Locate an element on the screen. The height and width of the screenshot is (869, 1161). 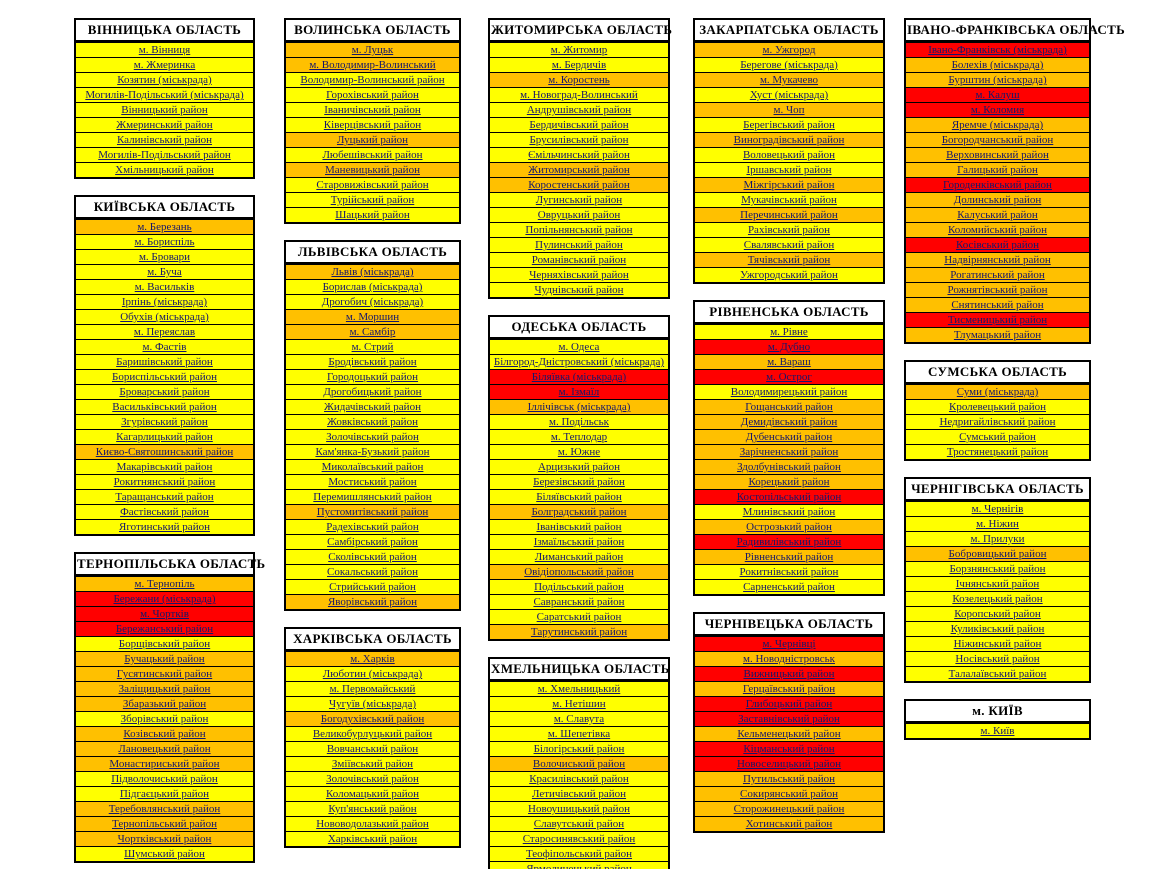
territory-cell: Перемишлянський район is located at coordinates (372, 496).